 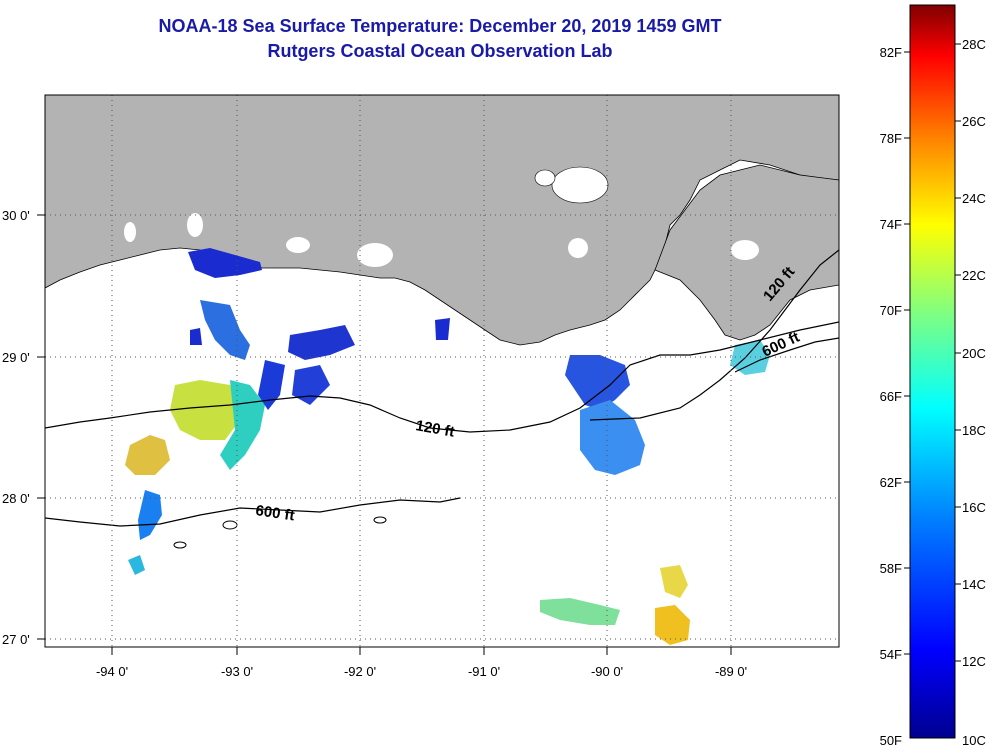 I want to click on x-tick-label: -90 0', so click(x=607, y=671).